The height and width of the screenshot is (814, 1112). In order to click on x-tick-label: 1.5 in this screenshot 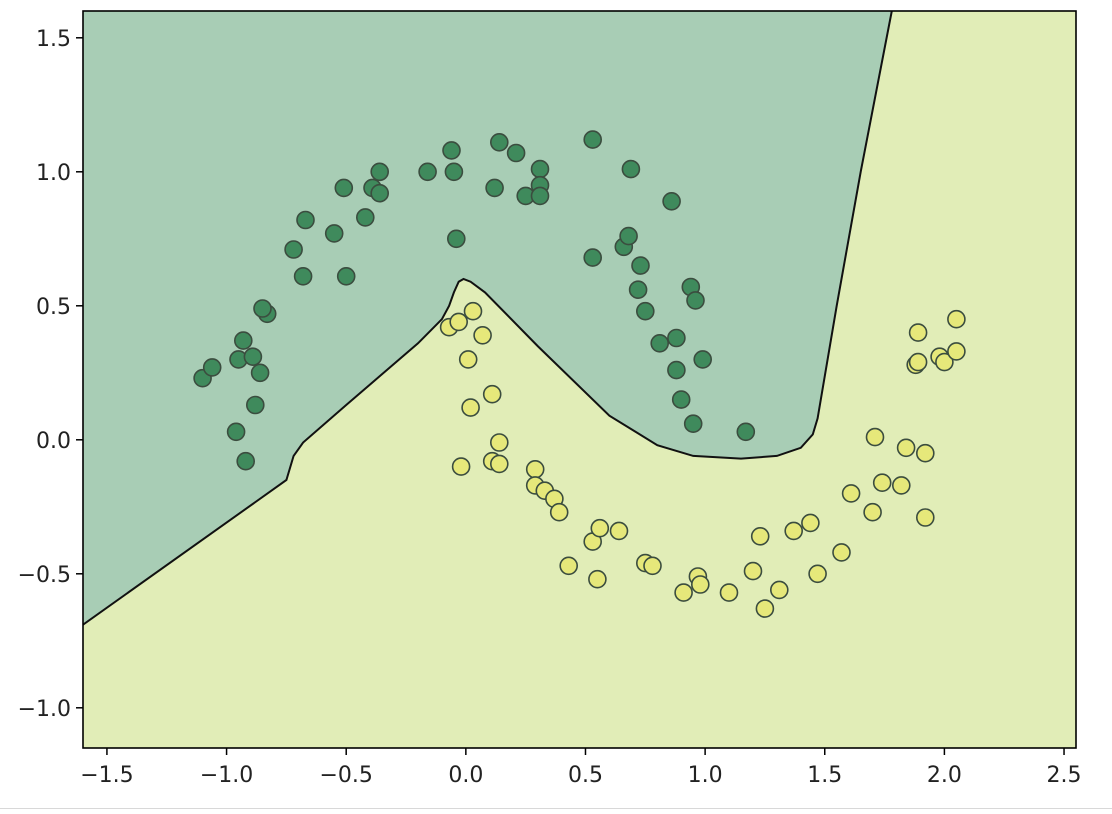, I will do `click(824, 775)`.